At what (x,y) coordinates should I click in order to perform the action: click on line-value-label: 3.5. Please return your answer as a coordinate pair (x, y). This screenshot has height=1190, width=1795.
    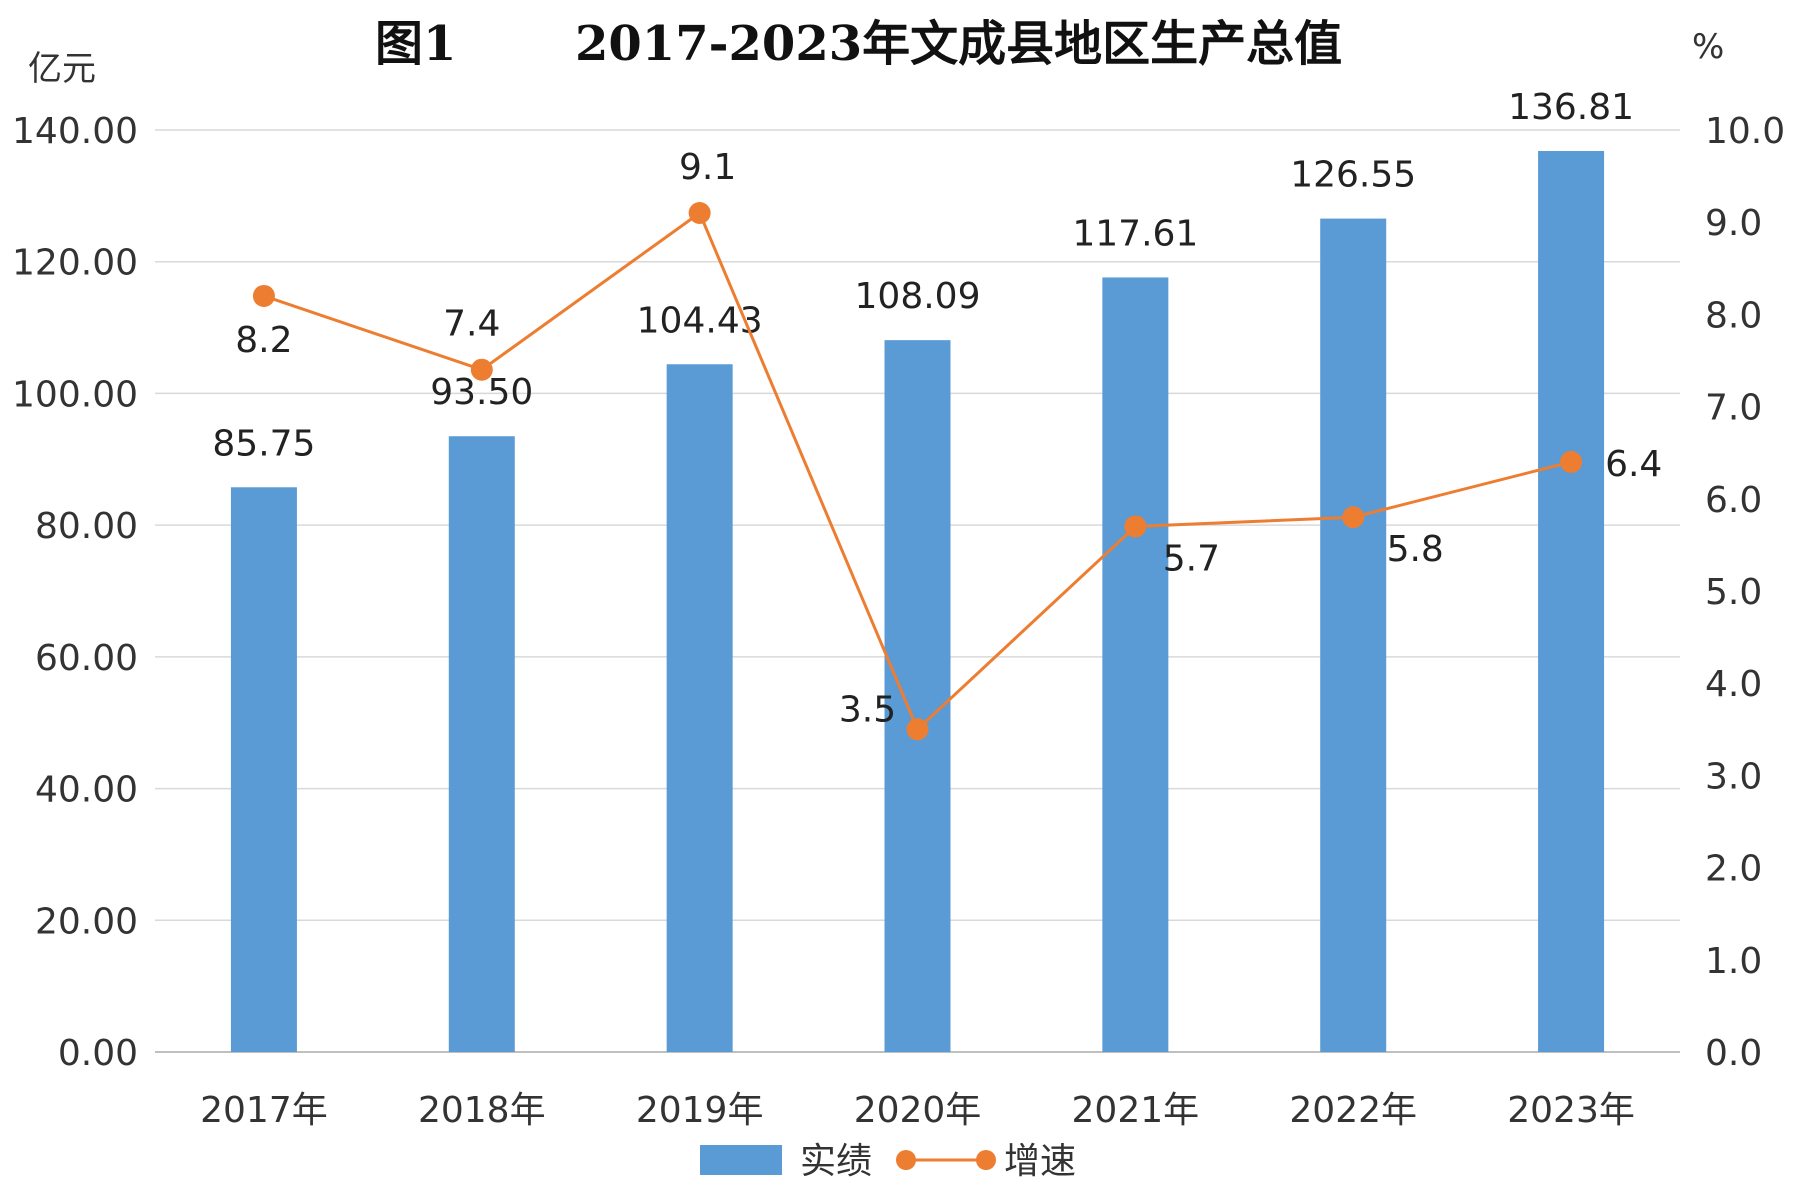
    Looking at the image, I should click on (867, 709).